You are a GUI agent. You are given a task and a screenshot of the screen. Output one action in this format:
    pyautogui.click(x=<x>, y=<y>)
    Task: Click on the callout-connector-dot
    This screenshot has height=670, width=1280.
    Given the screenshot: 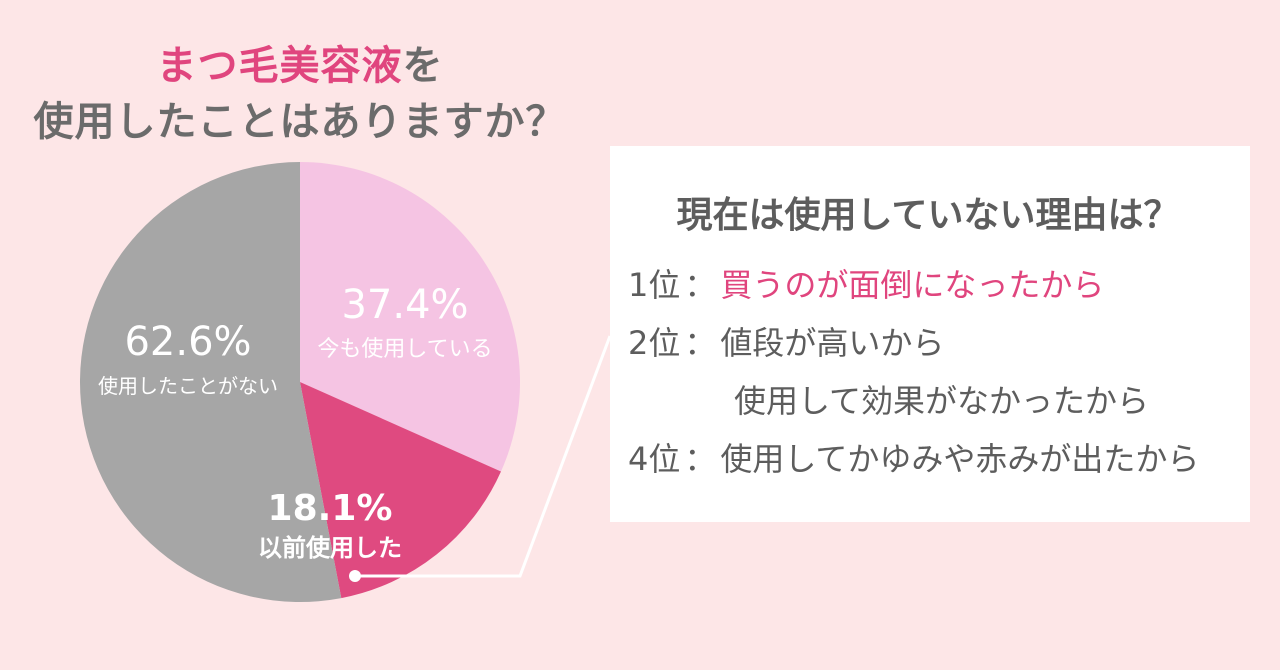 What is the action you would take?
    pyautogui.click(x=355, y=576)
    